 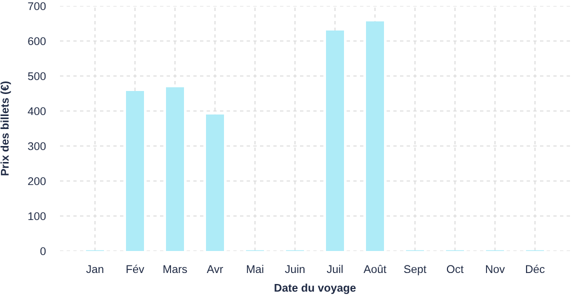 What do you see at coordinates (215, 269) in the screenshot?
I see `x-tick-label: Avr` at bounding box center [215, 269].